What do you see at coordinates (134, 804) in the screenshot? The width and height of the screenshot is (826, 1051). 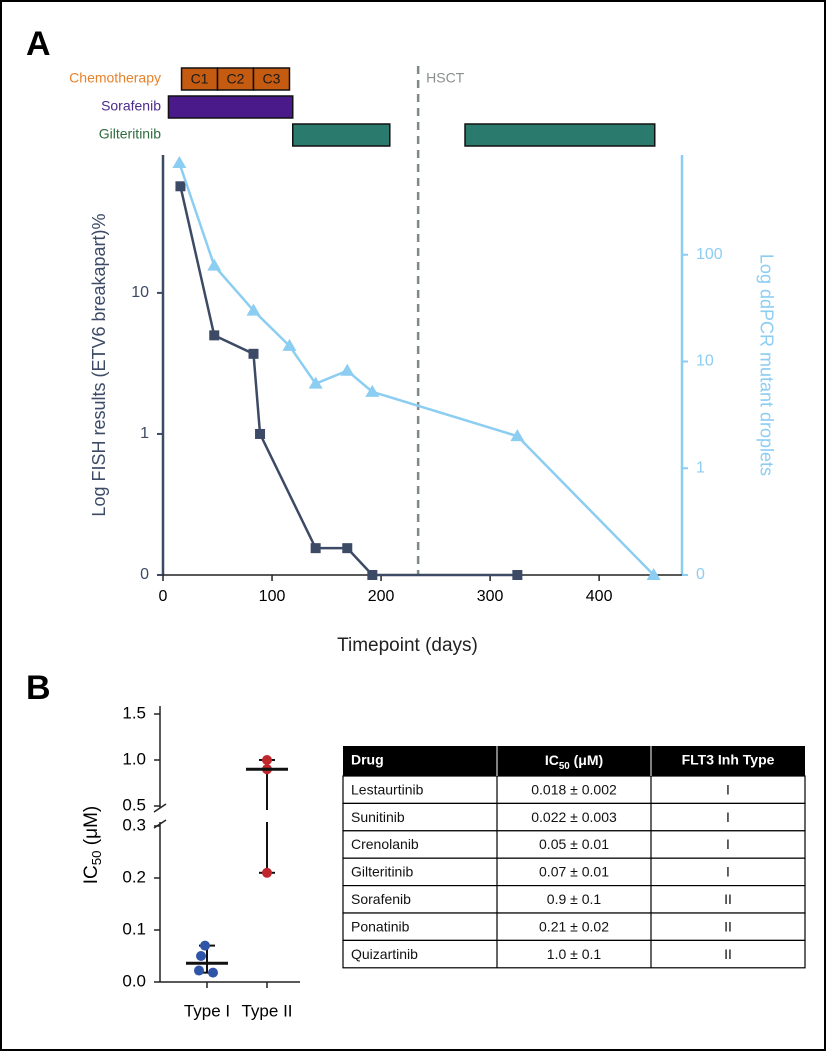 I see `y-tick-label: 0.5` at bounding box center [134, 804].